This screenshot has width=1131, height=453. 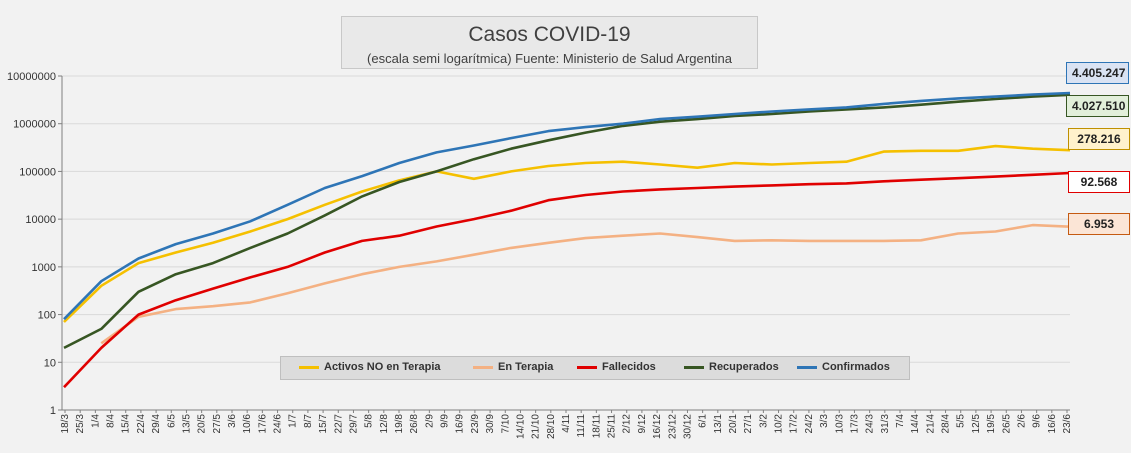 I want to click on x-tick-label: 8/7, so click(x=308, y=421).